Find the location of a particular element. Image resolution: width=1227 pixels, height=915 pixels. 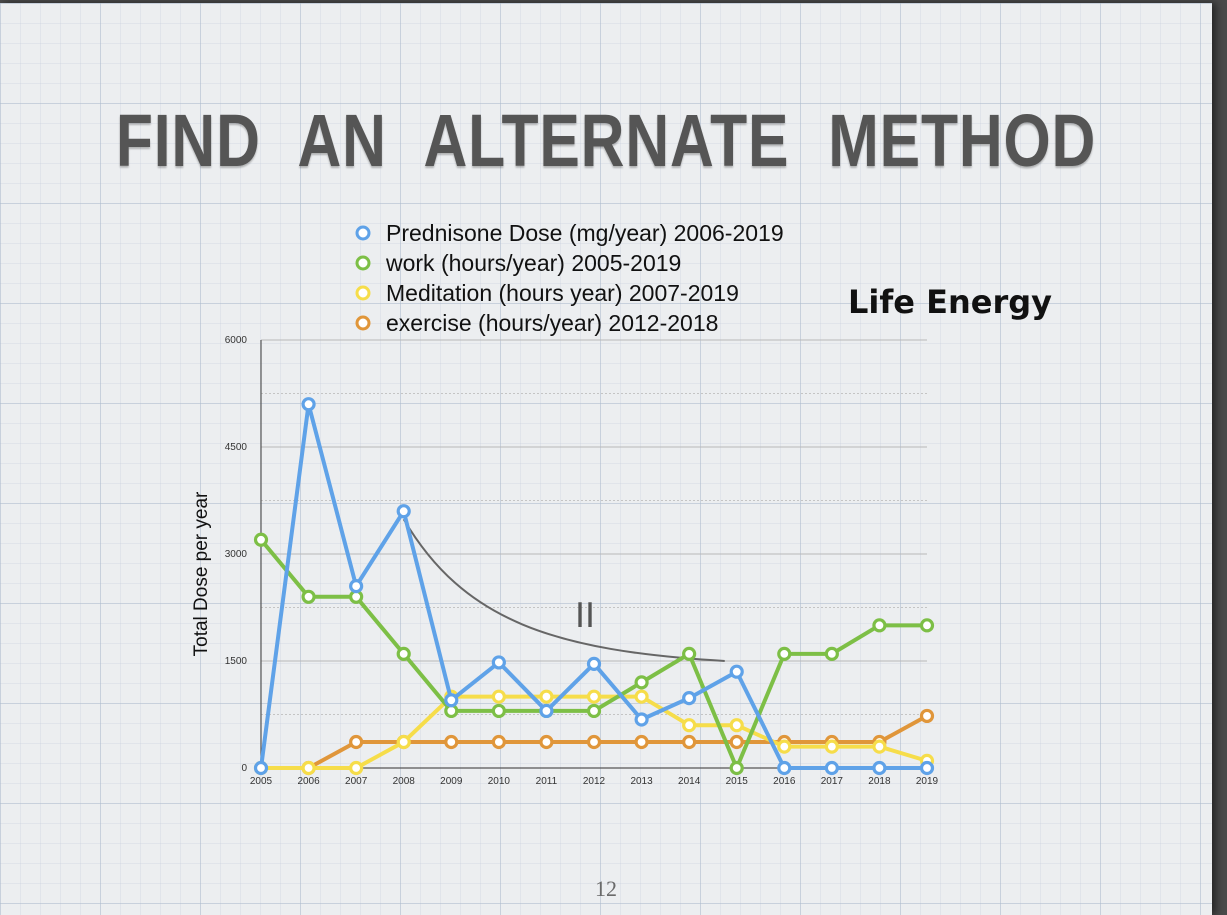

y-tick-label: 1500 is located at coordinates (236, 661).